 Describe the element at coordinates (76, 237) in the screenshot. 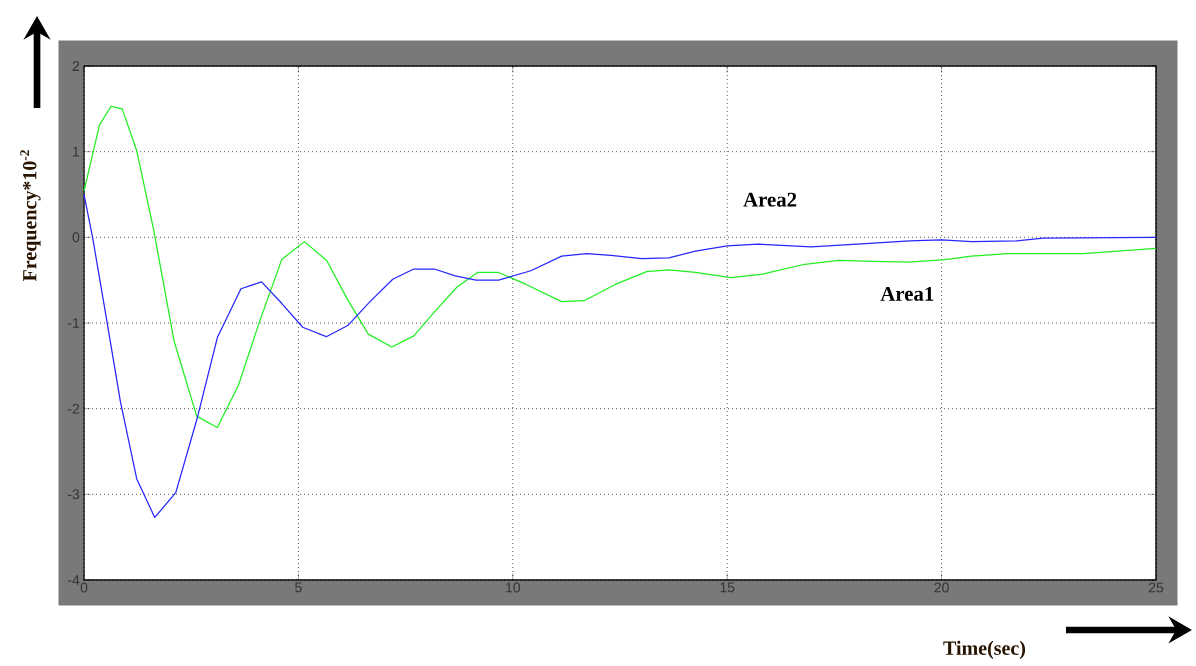

I see `y-tick-label: 0` at that location.